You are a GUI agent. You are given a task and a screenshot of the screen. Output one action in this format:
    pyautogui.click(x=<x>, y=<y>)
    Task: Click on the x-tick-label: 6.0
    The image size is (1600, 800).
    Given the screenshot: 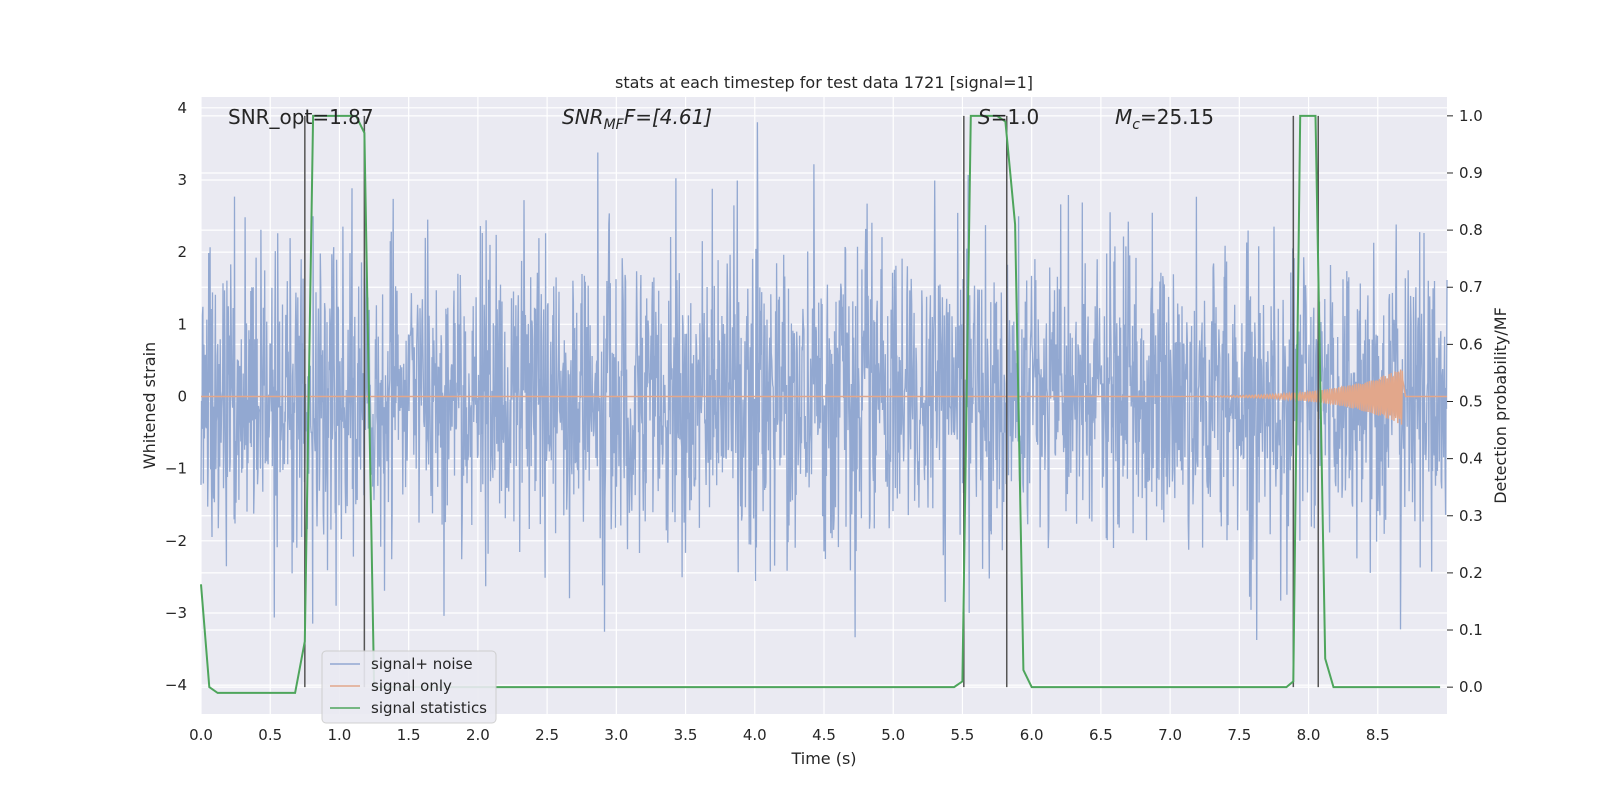 What is the action you would take?
    pyautogui.click(x=1032, y=735)
    